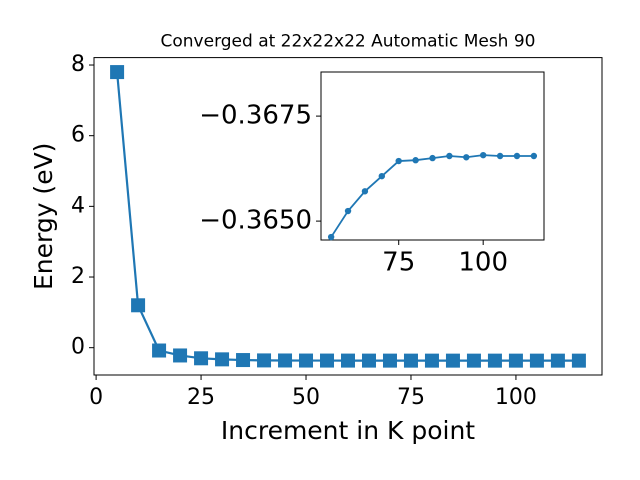  Describe the element at coordinates (78, 347) in the screenshot. I see `y-tick-label: 0` at that location.